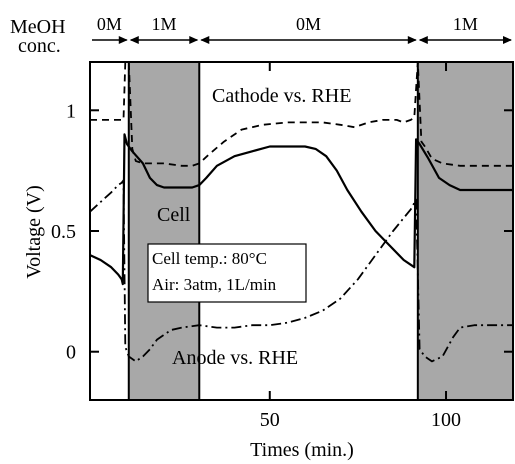  I want to click on cathode-label: Cathode vs. RHE, so click(281, 96).